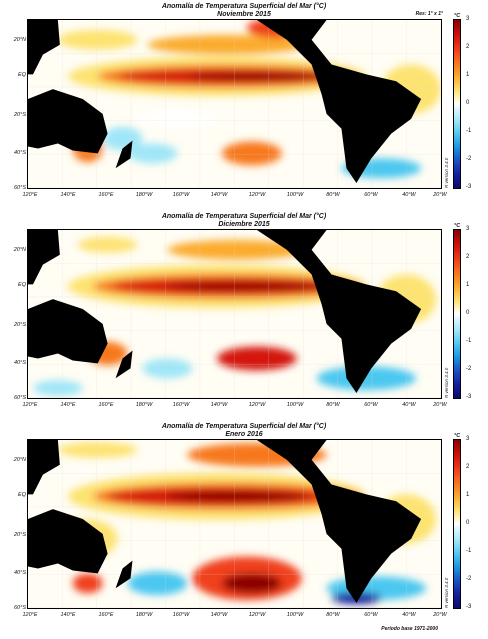 The image size is (488, 639). I want to click on map-subtitle: Diciembre 2015, so click(244, 224).